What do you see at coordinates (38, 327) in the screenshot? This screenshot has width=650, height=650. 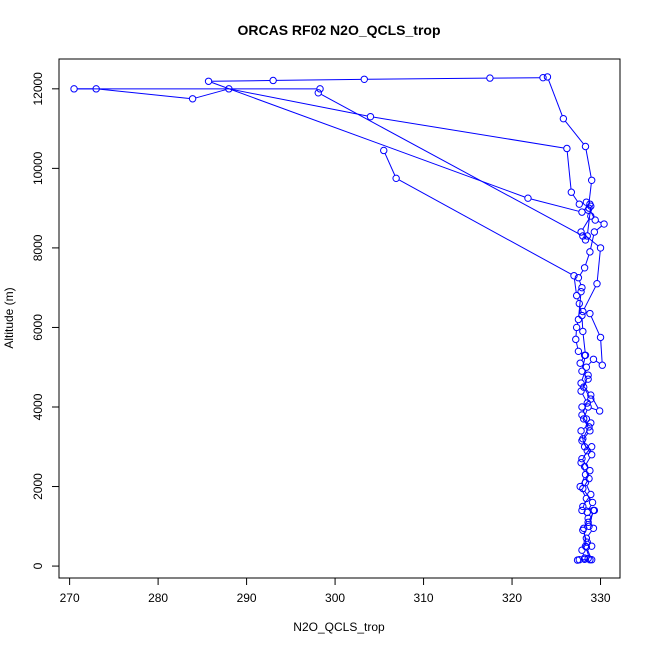 I see `y-tick-label: 6000` at bounding box center [38, 327].